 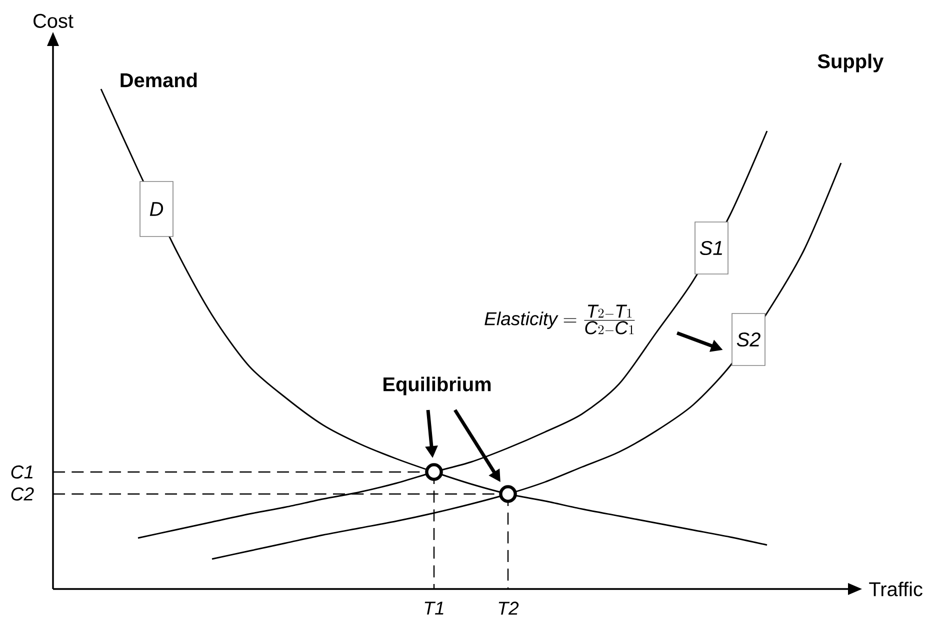 I want to click on ref-line-label: C2, so click(x=22, y=494).